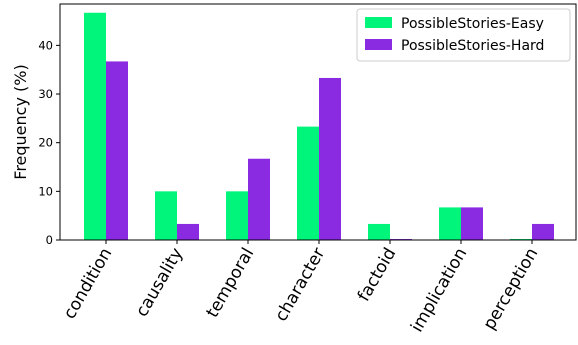 The image size is (578, 345). Describe the element at coordinates (379, 231) in the screenshot. I see `bar-factoid-easy` at that location.